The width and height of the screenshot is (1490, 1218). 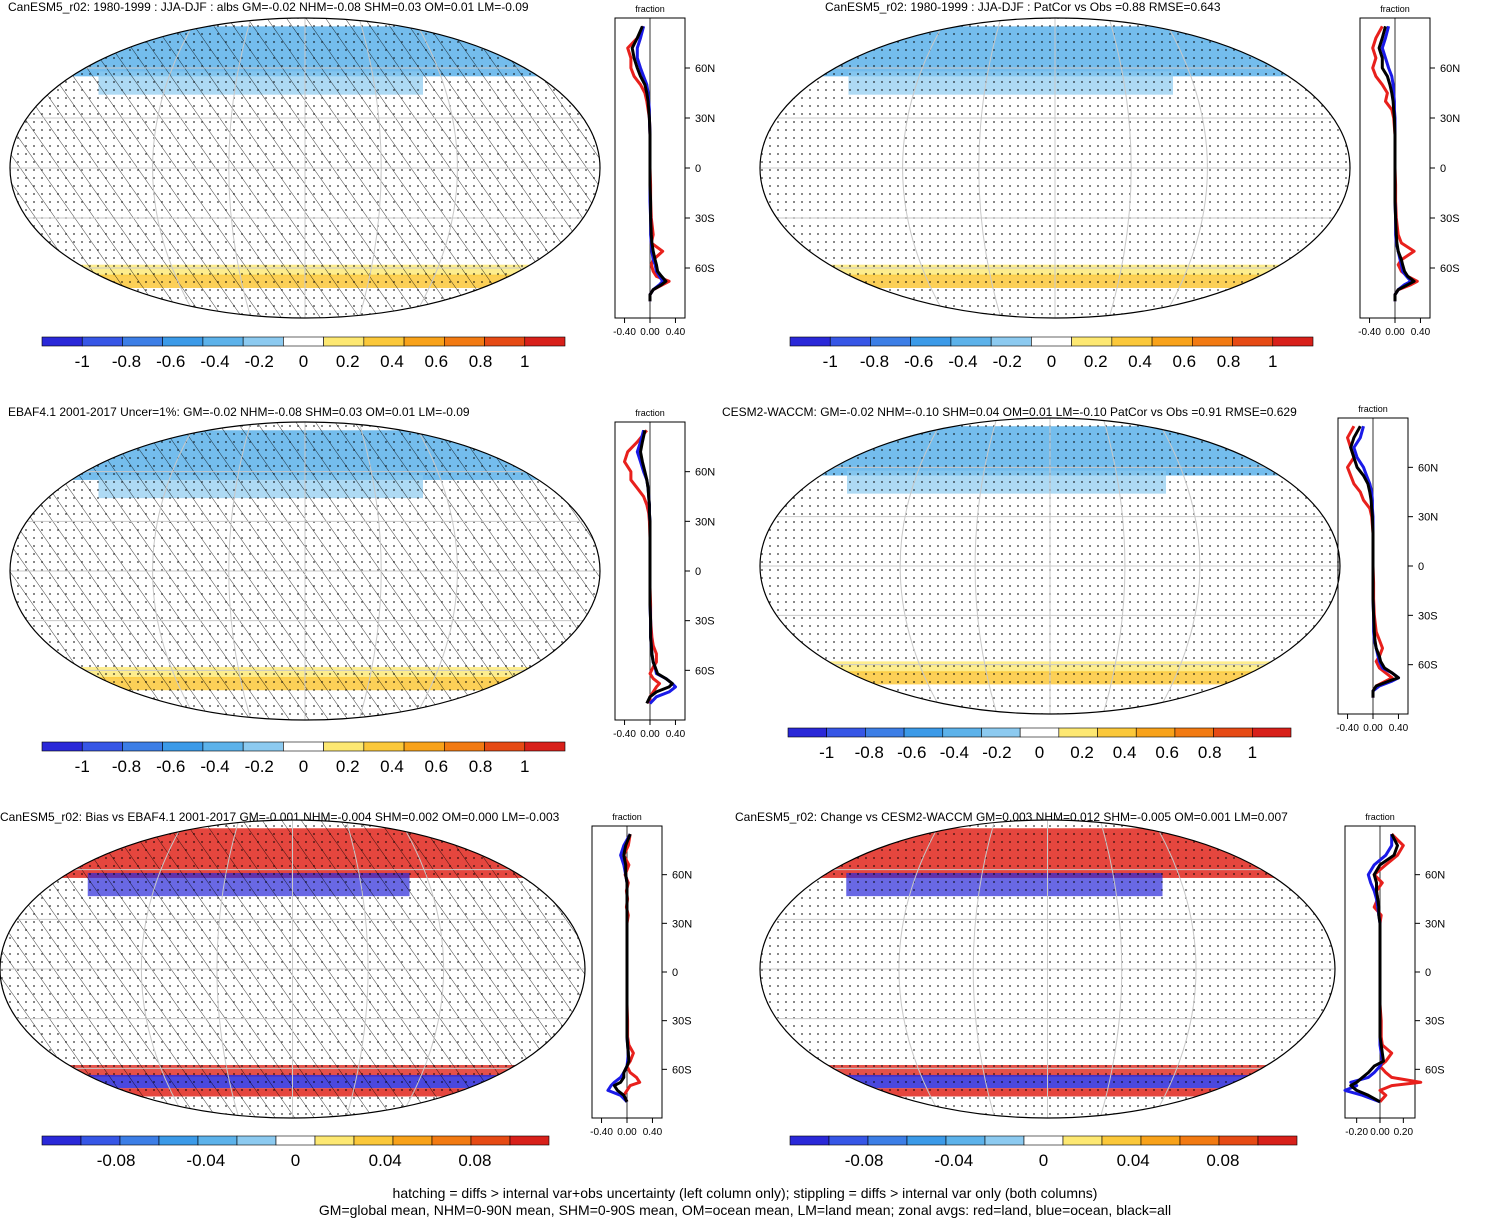 I want to click on zonal-line-ocean, so click(x=1396, y=163).